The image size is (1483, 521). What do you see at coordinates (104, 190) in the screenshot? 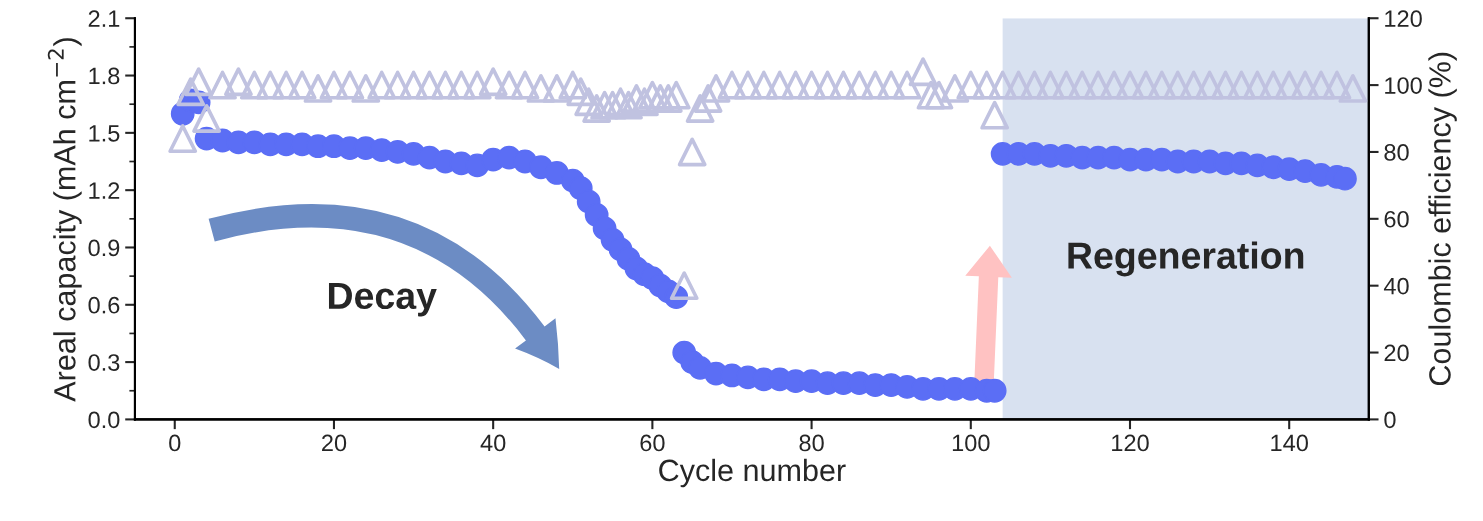
I see `y-tick-label: 1.2` at bounding box center [104, 190].